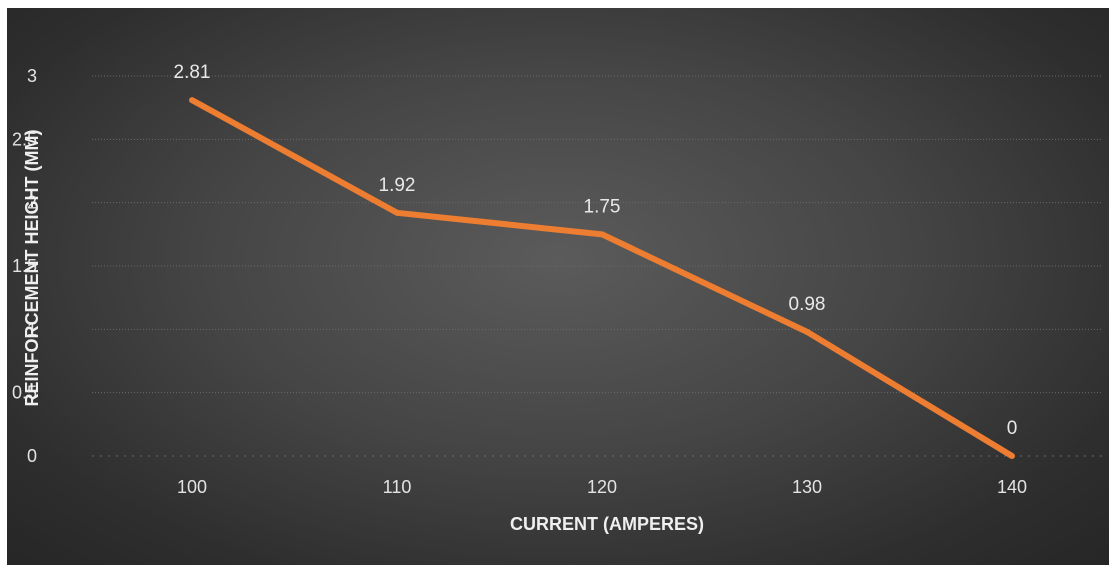 The height and width of the screenshot is (573, 1116). Describe the element at coordinates (32, 203) in the screenshot. I see `y-tick-label: 2` at that location.